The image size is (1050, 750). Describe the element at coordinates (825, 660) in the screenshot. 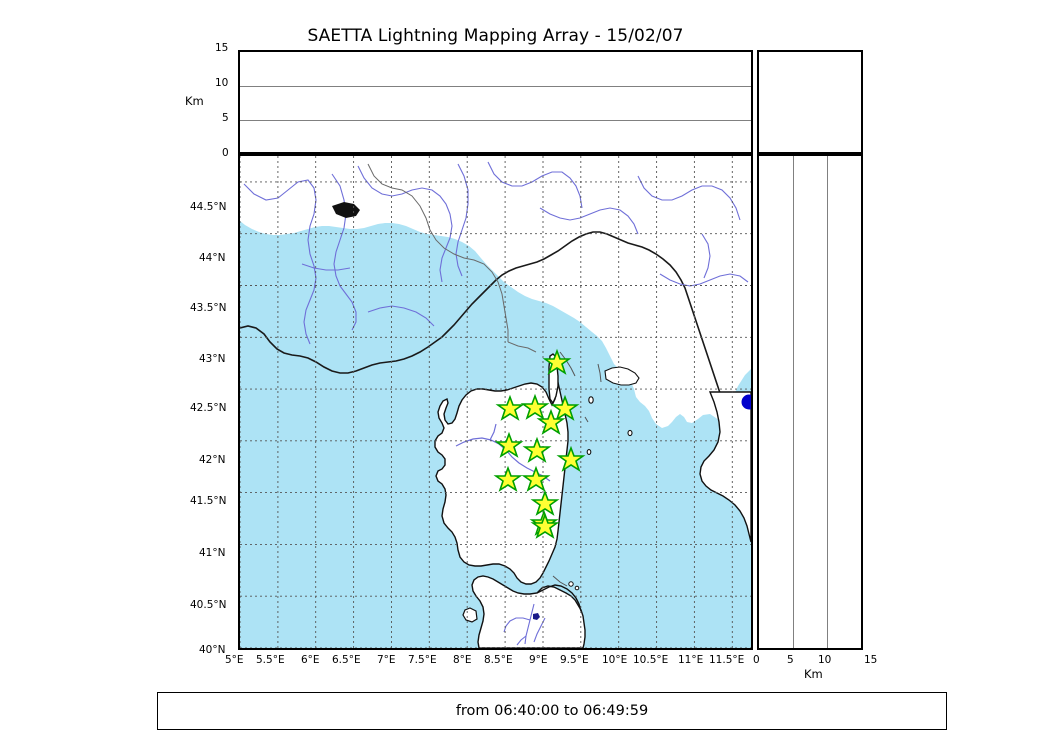

I see `right-panel-xtick-10: 10` at that location.